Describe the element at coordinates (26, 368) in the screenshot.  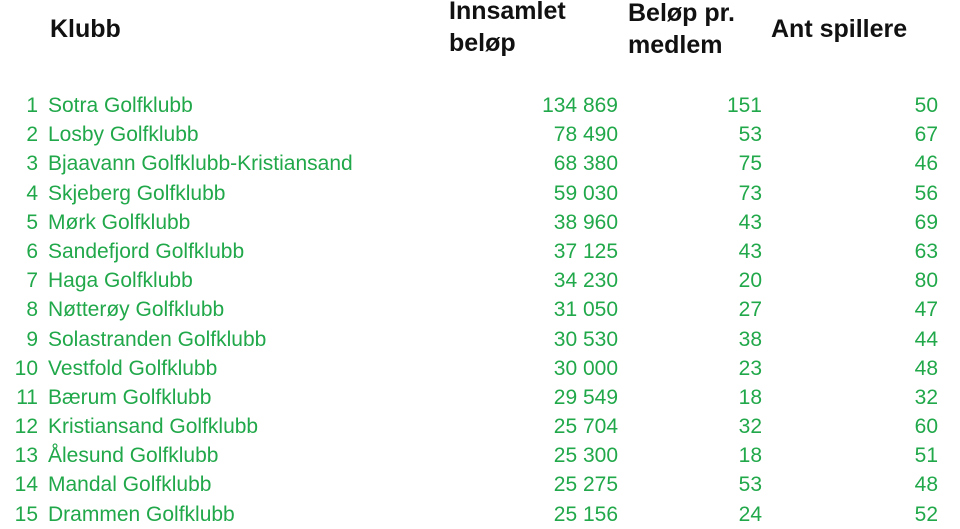
I see `rank-cell: 10` at that location.